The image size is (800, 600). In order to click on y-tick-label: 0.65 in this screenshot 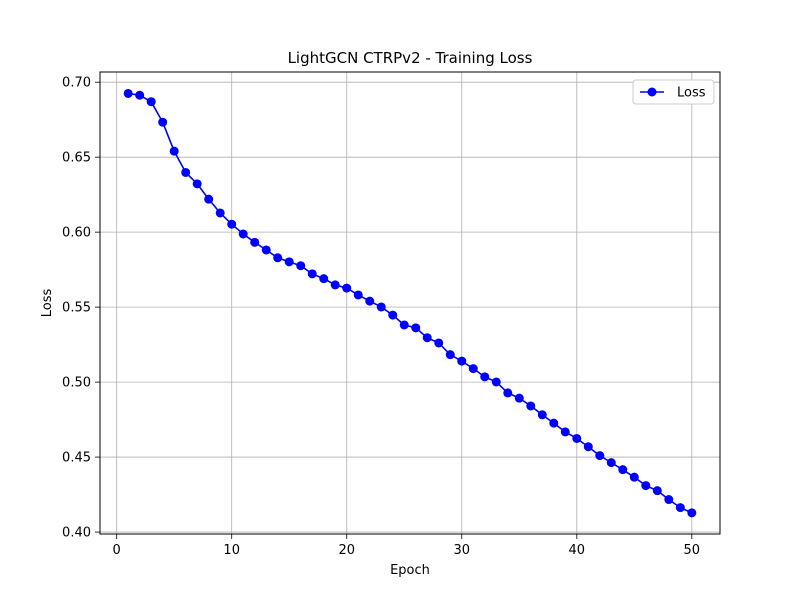, I will do `click(76, 158)`.